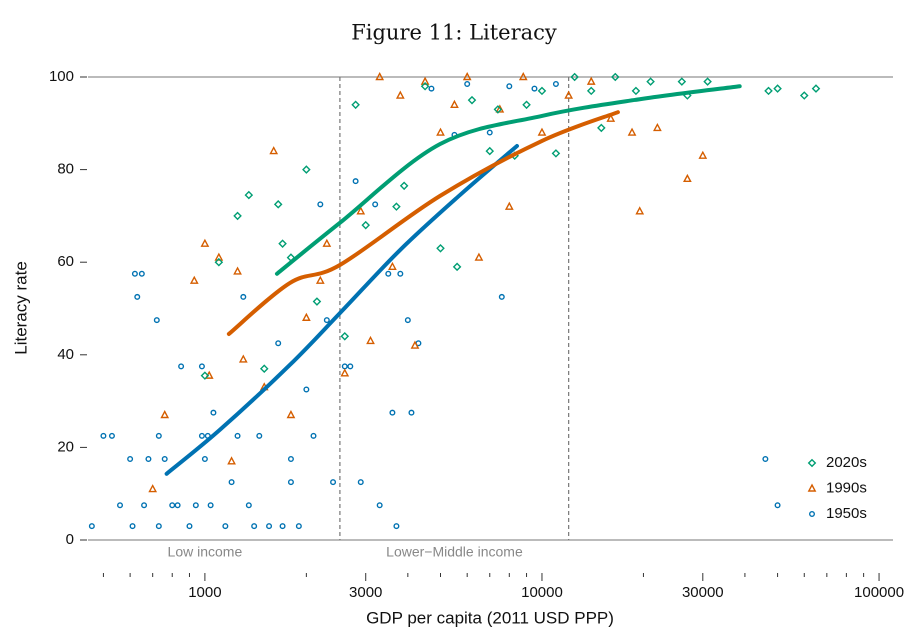 The image size is (909, 630). What do you see at coordinates (65, 354) in the screenshot?
I see `y-tick-label: 40` at bounding box center [65, 354].